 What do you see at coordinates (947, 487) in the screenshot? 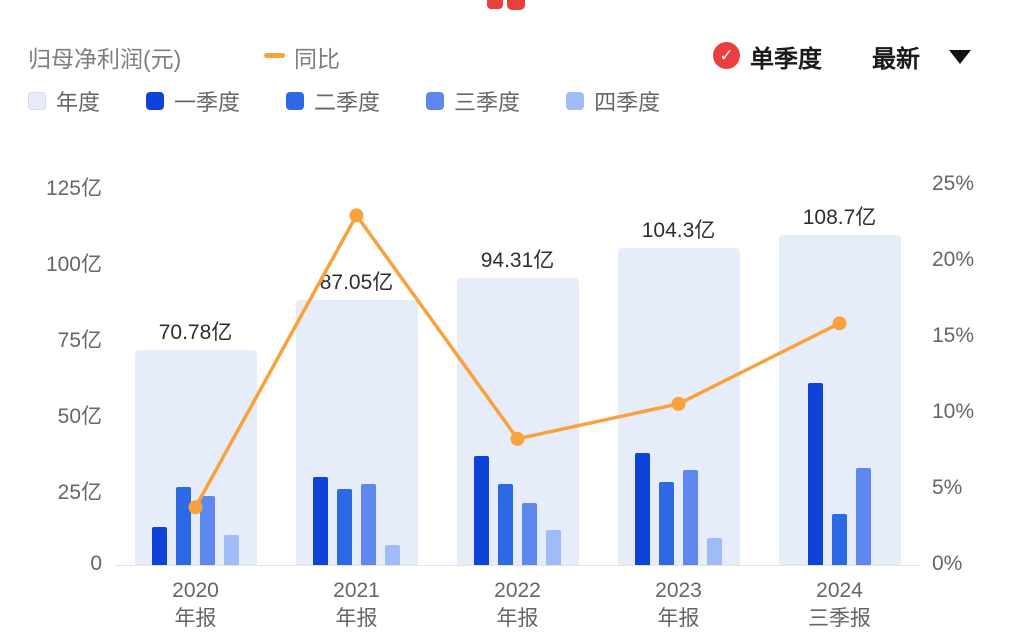
I see `right-axis-tick: 5%` at bounding box center [947, 487].